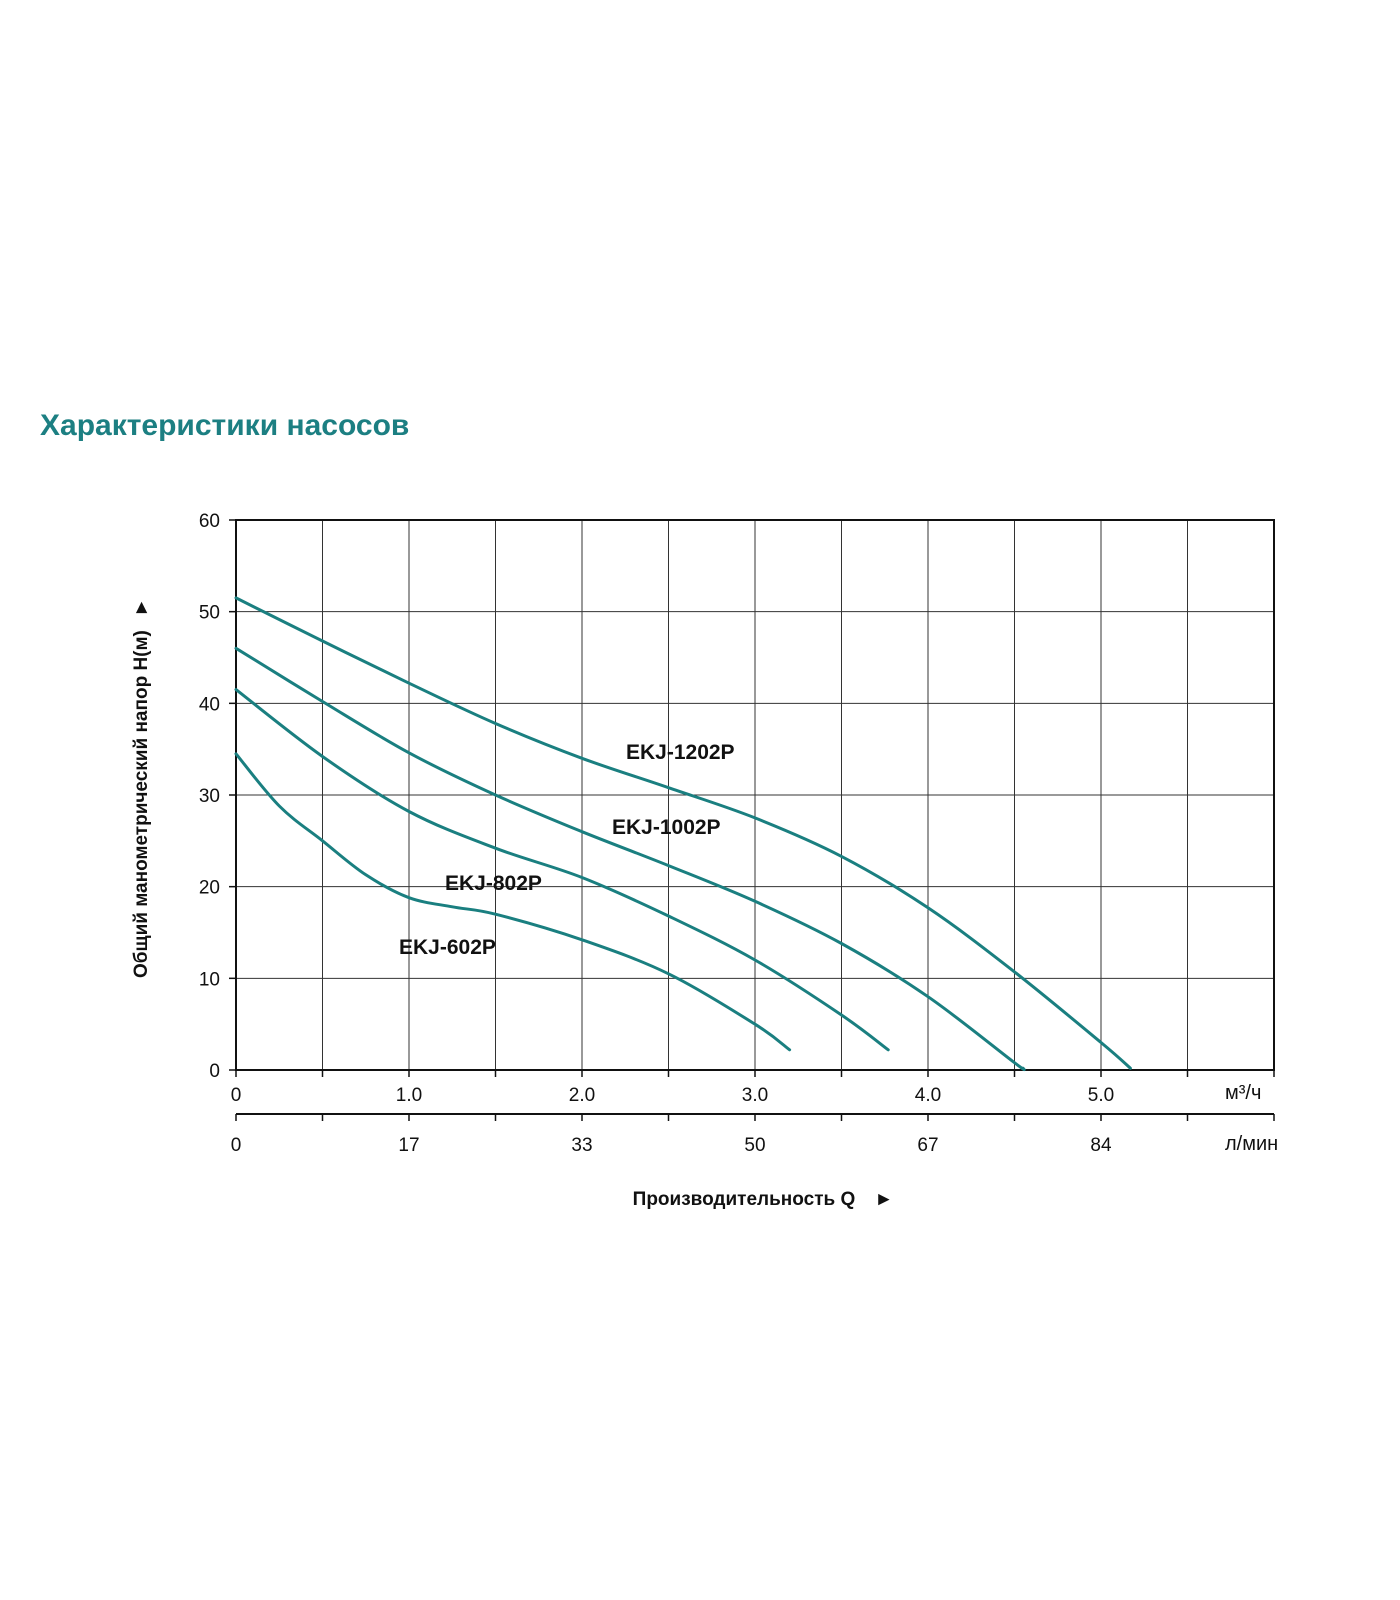 The image size is (1400, 1600). Describe the element at coordinates (493, 883) in the screenshot. I see `series-label-ekj-802p: EKJ-802P` at that location.